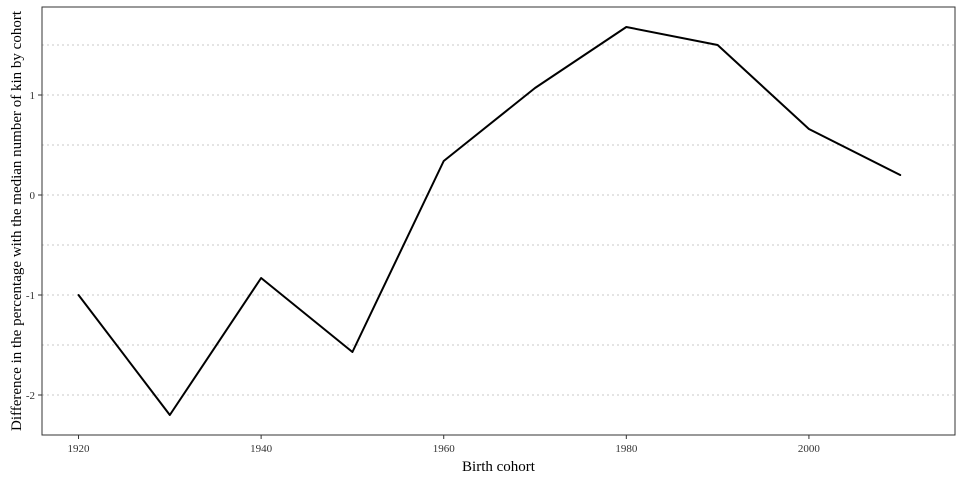 The height and width of the screenshot is (480, 960). I want to click on y-tick-label: 1, so click(33, 96).